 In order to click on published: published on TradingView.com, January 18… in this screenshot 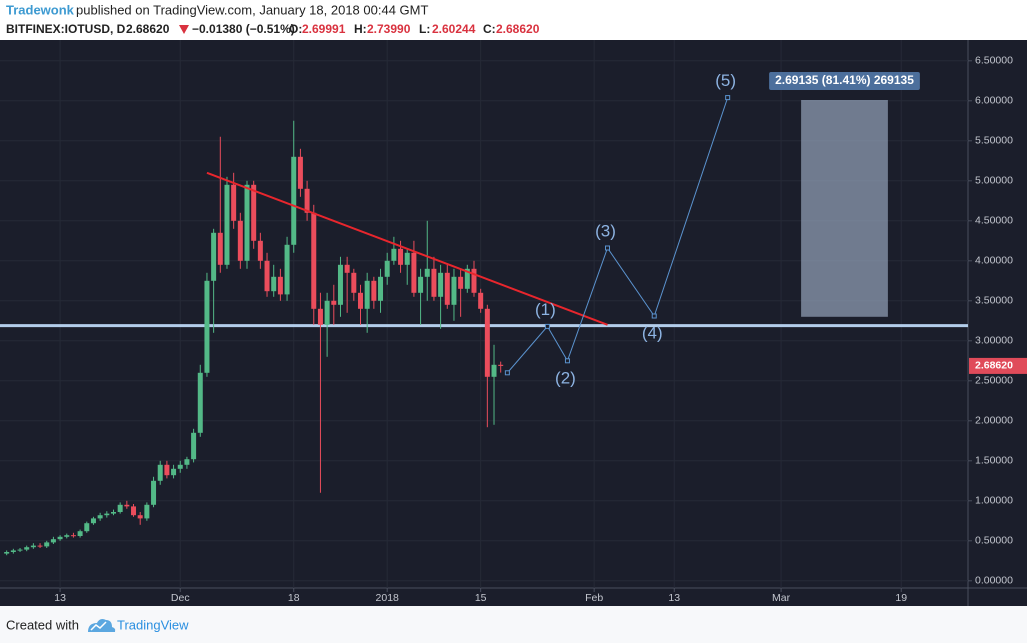, I will do `click(252, 9)`.